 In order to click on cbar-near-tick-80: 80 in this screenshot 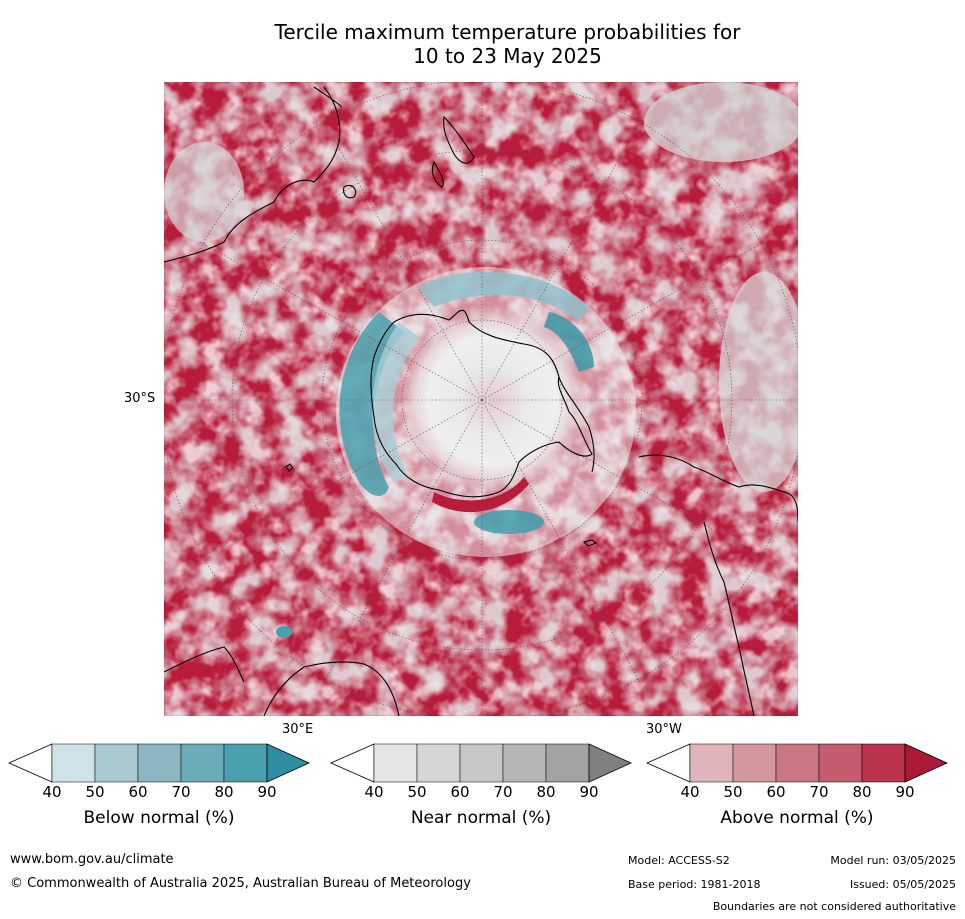, I will do `click(546, 792)`.